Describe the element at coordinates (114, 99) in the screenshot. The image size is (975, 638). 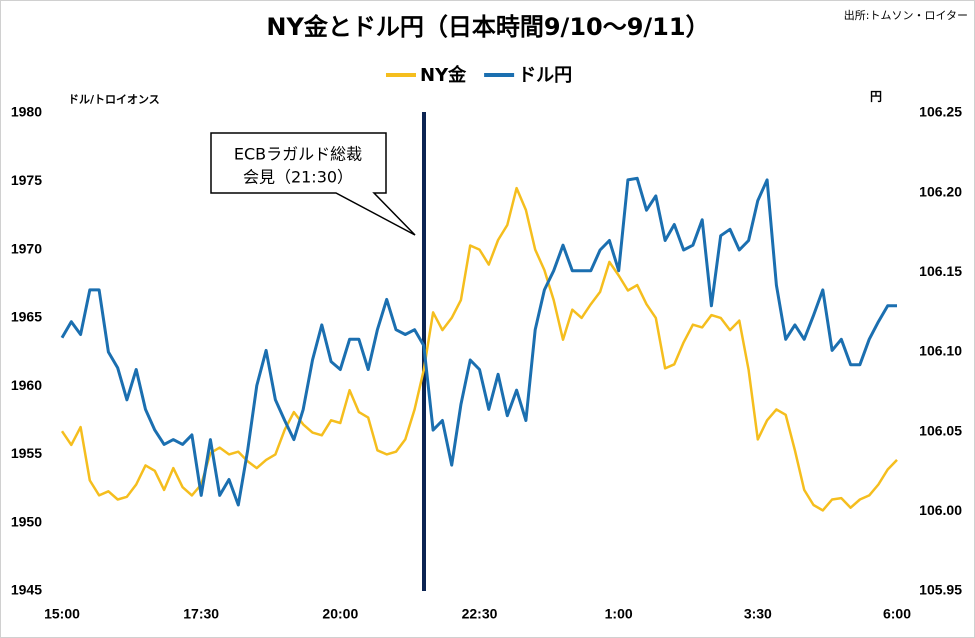
I see `y-axis-label: ドル/トロイオンス` at that location.